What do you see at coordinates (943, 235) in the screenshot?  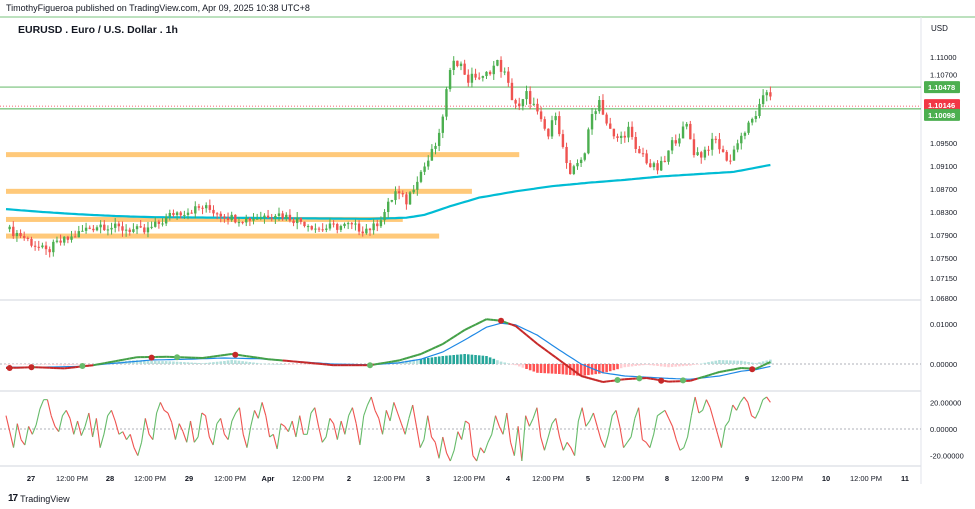 I see `price-tick-label: 1.07900` at bounding box center [943, 235].